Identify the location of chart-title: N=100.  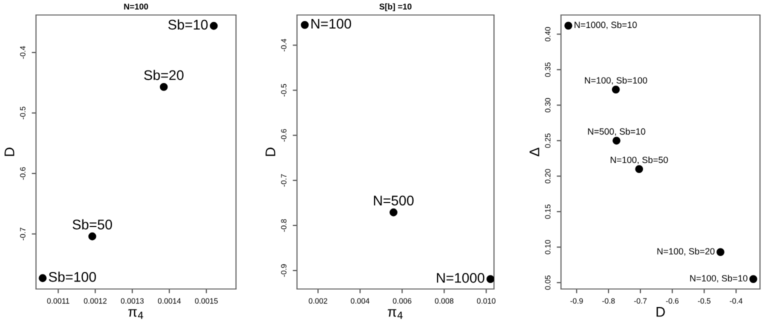
(136, 7).